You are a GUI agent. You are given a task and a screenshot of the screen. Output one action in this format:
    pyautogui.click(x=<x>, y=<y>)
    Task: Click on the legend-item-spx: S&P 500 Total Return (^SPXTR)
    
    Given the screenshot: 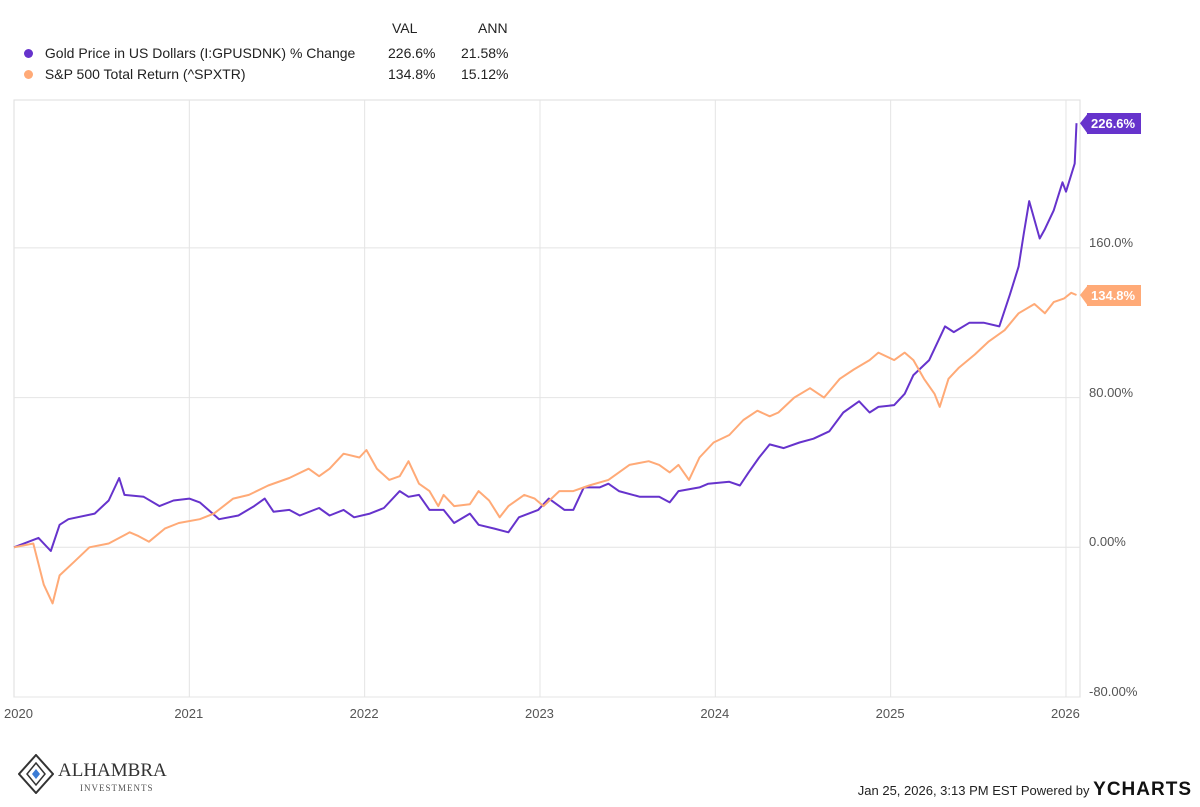 What is the action you would take?
    pyautogui.click(x=134, y=74)
    